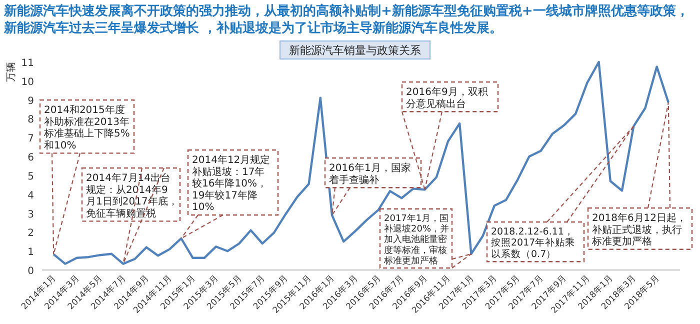  What do you see at coordinates (639, 230) in the screenshot?
I see `annotation: 2018年6月12日起，补贴正式退坡，执行标准更加严格` at bounding box center [639, 230].